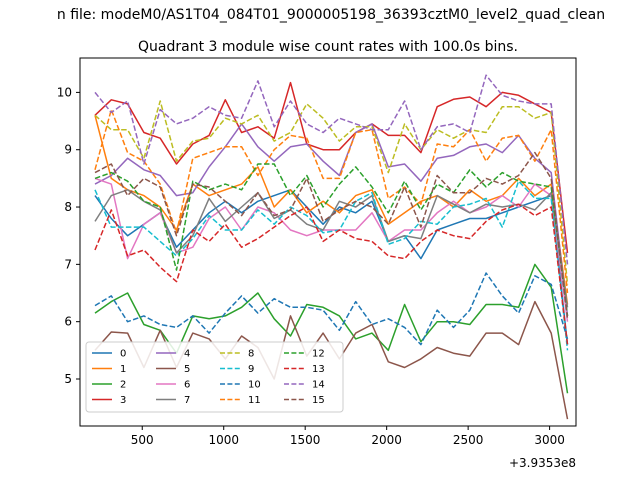 This screenshot has height=480, width=640. What do you see at coordinates (318, 385) in the screenshot?
I see `legend-label: 14` at bounding box center [318, 385].